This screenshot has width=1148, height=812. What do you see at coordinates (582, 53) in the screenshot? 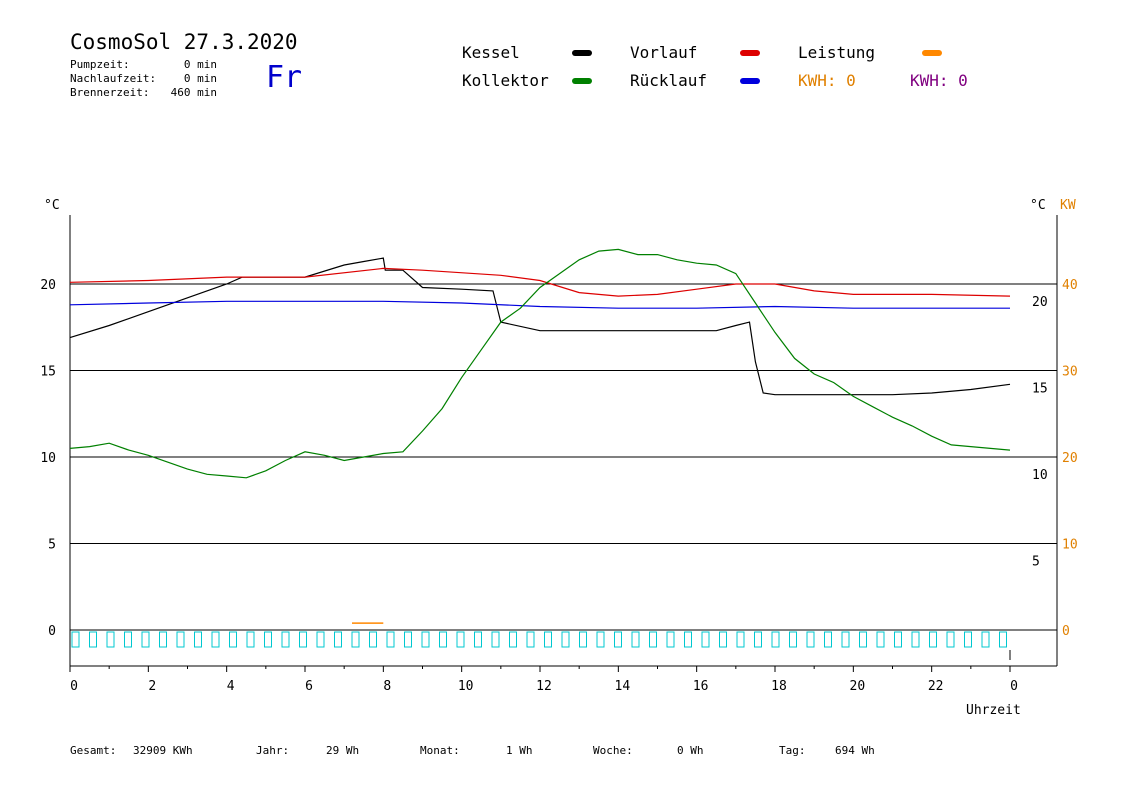
I see `legend-swatch-kessel` at bounding box center [582, 53].